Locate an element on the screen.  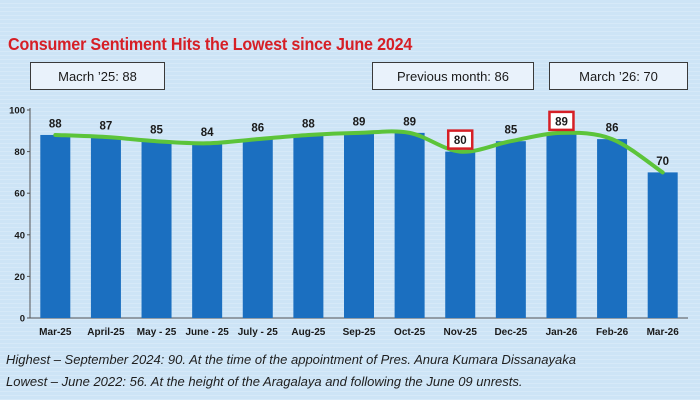
x-tick-label: Oct-25 is located at coordinates (410, 332).